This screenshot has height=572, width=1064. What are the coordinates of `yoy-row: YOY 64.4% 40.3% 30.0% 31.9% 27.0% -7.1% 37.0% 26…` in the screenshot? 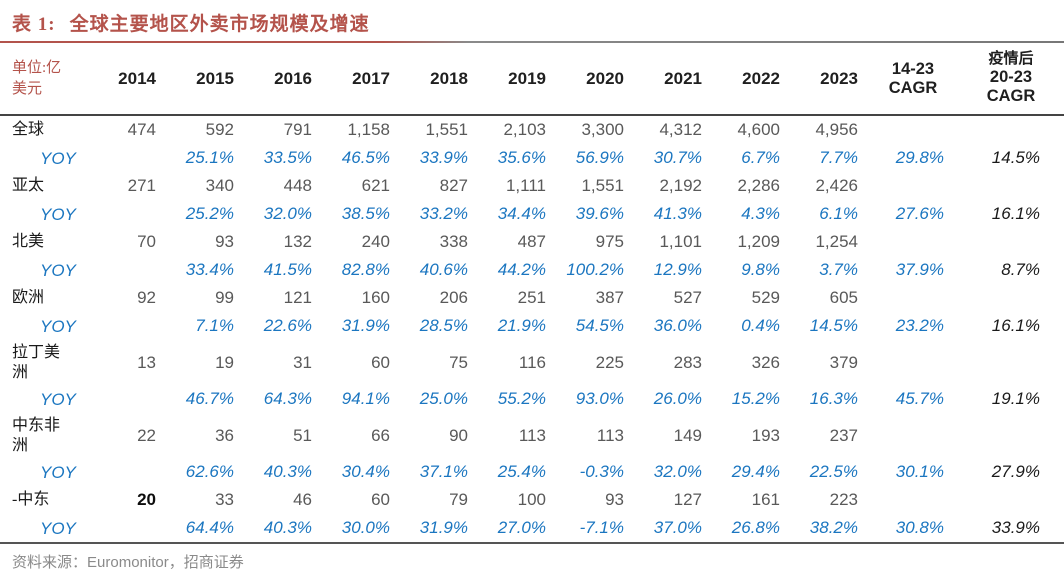 It's located at (532, 529).